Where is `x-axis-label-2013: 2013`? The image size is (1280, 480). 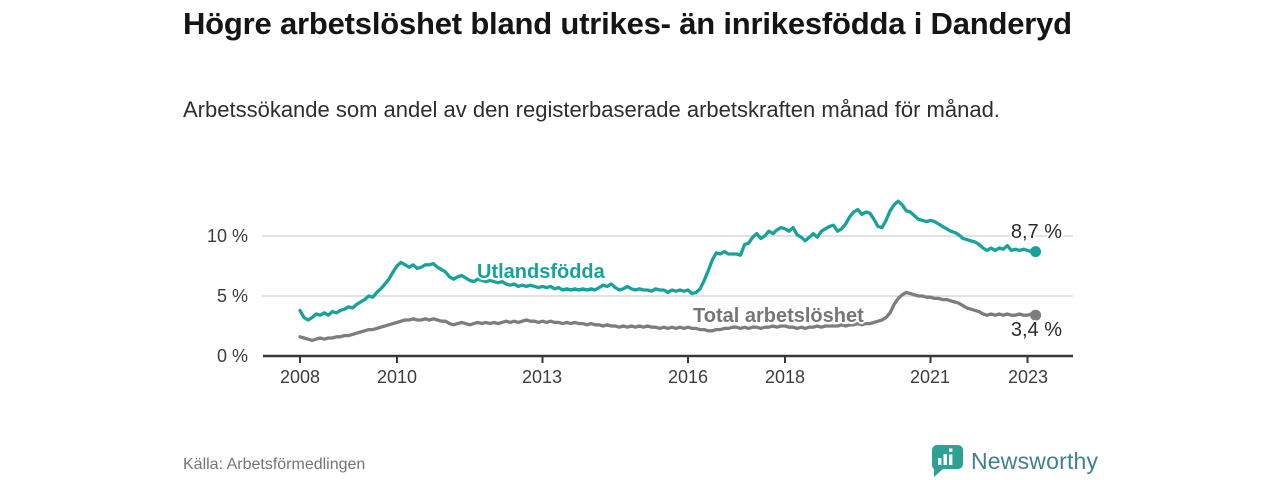
x-axis-label-2013: 2013 is located at coordinates (542, 377).